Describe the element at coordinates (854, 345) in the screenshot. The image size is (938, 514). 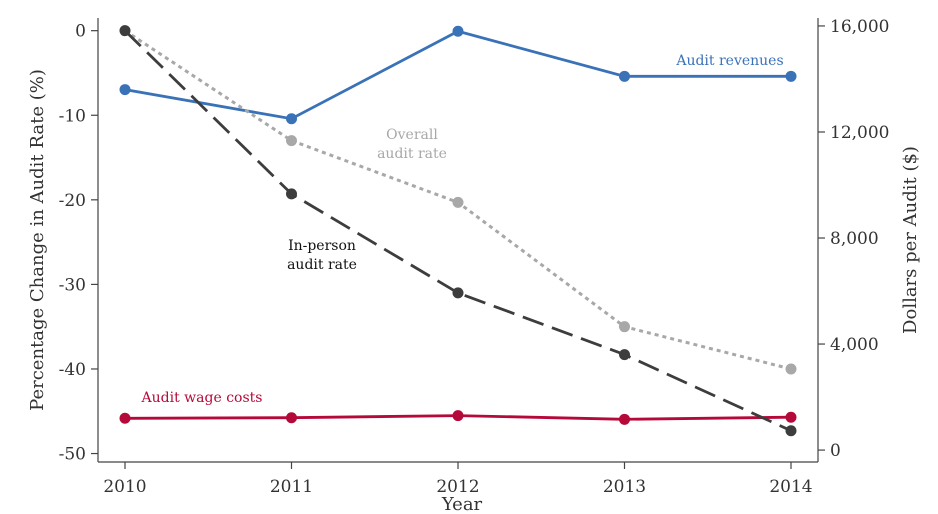
I see `right-tick-label: 4,000` at that location.